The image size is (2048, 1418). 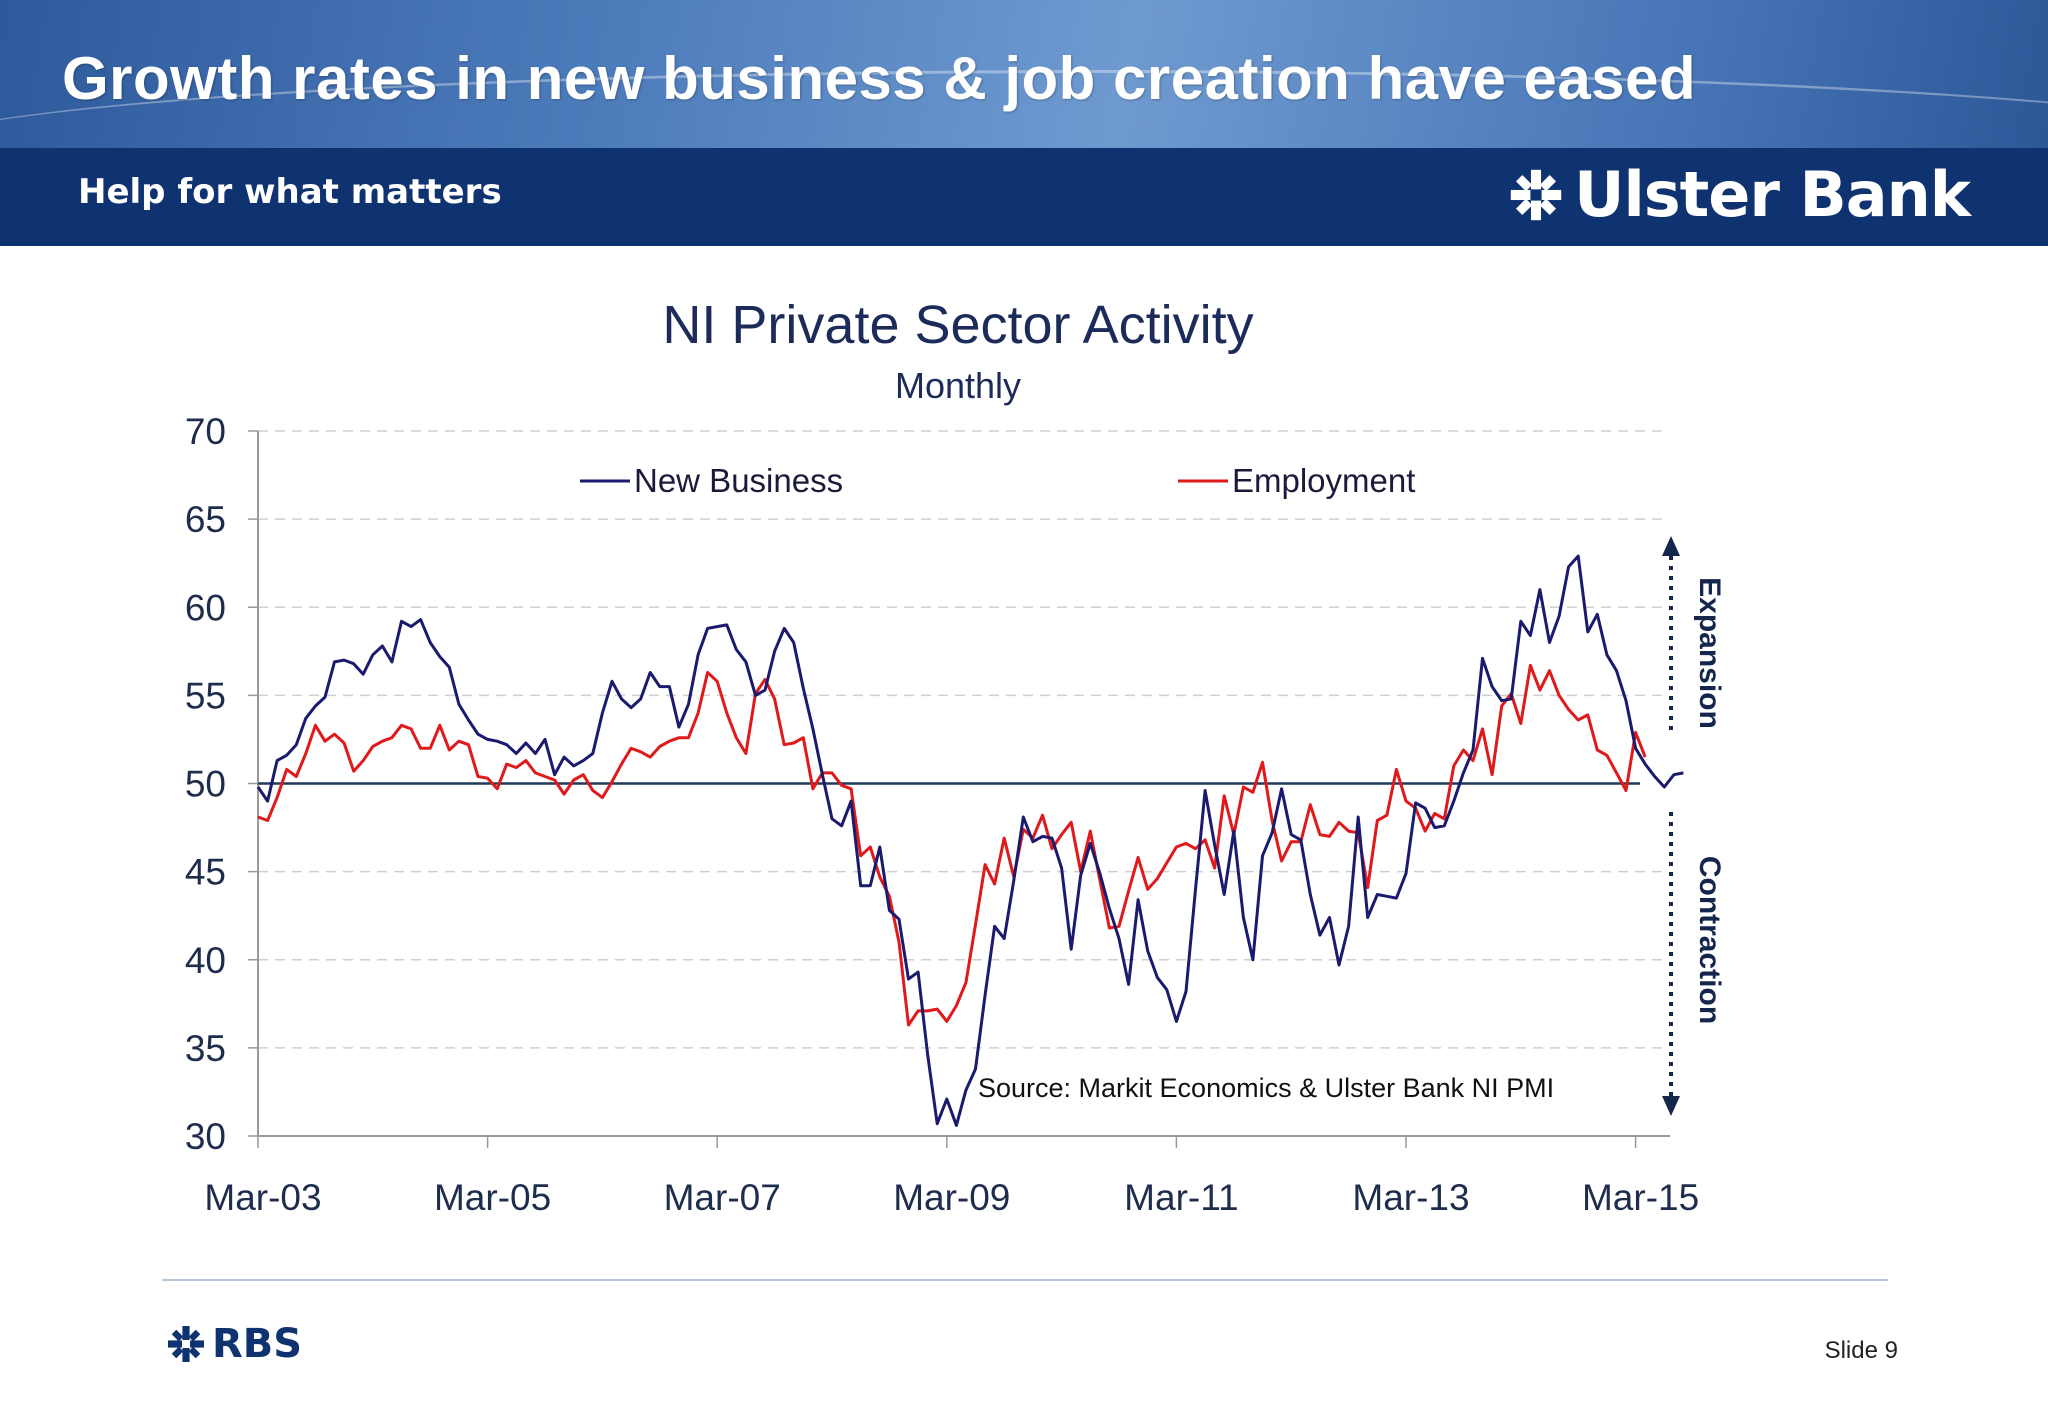 I want to click on footer-divider, so click(x=1025, y=1280).